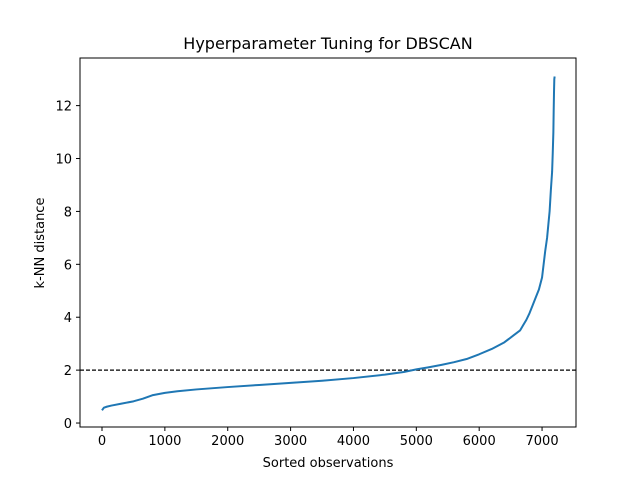  Describe the element at coordinates (328, 463) in the screenshot. I see `x-axis-label: Sorted observations` at that location.